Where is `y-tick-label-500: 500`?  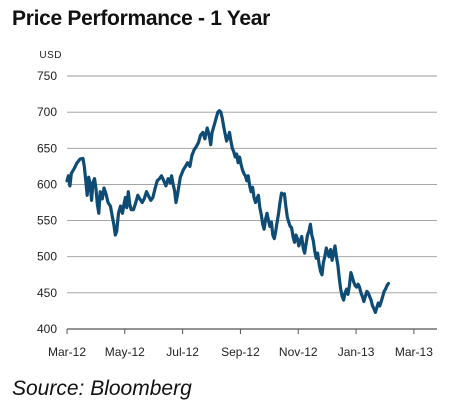 y-tick-label-500: 500 is located at coordinates (47, 257).